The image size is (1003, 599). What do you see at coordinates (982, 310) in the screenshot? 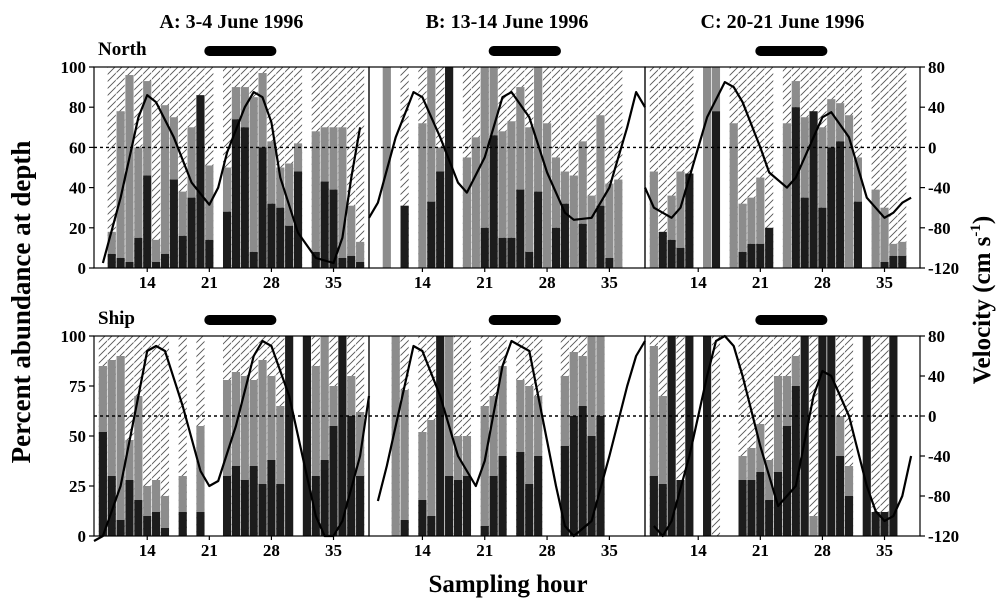
I see `y-right-axis-label-main: Velocity (cm s` at bounding box center [982, 310].